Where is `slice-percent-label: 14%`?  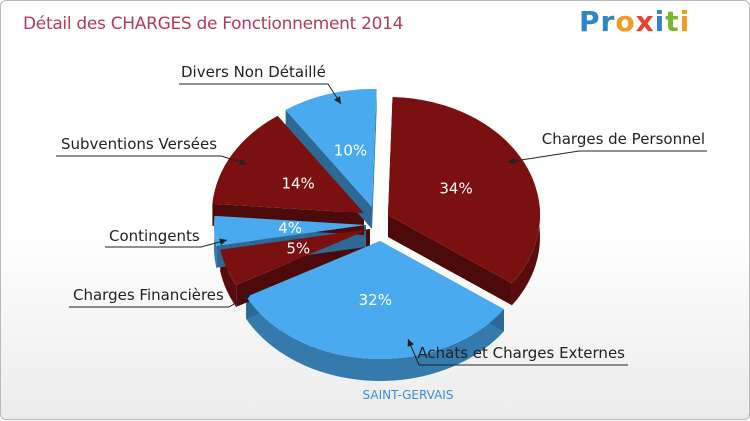
slice-percent-label: 14% is located at coordinates (297, 184).